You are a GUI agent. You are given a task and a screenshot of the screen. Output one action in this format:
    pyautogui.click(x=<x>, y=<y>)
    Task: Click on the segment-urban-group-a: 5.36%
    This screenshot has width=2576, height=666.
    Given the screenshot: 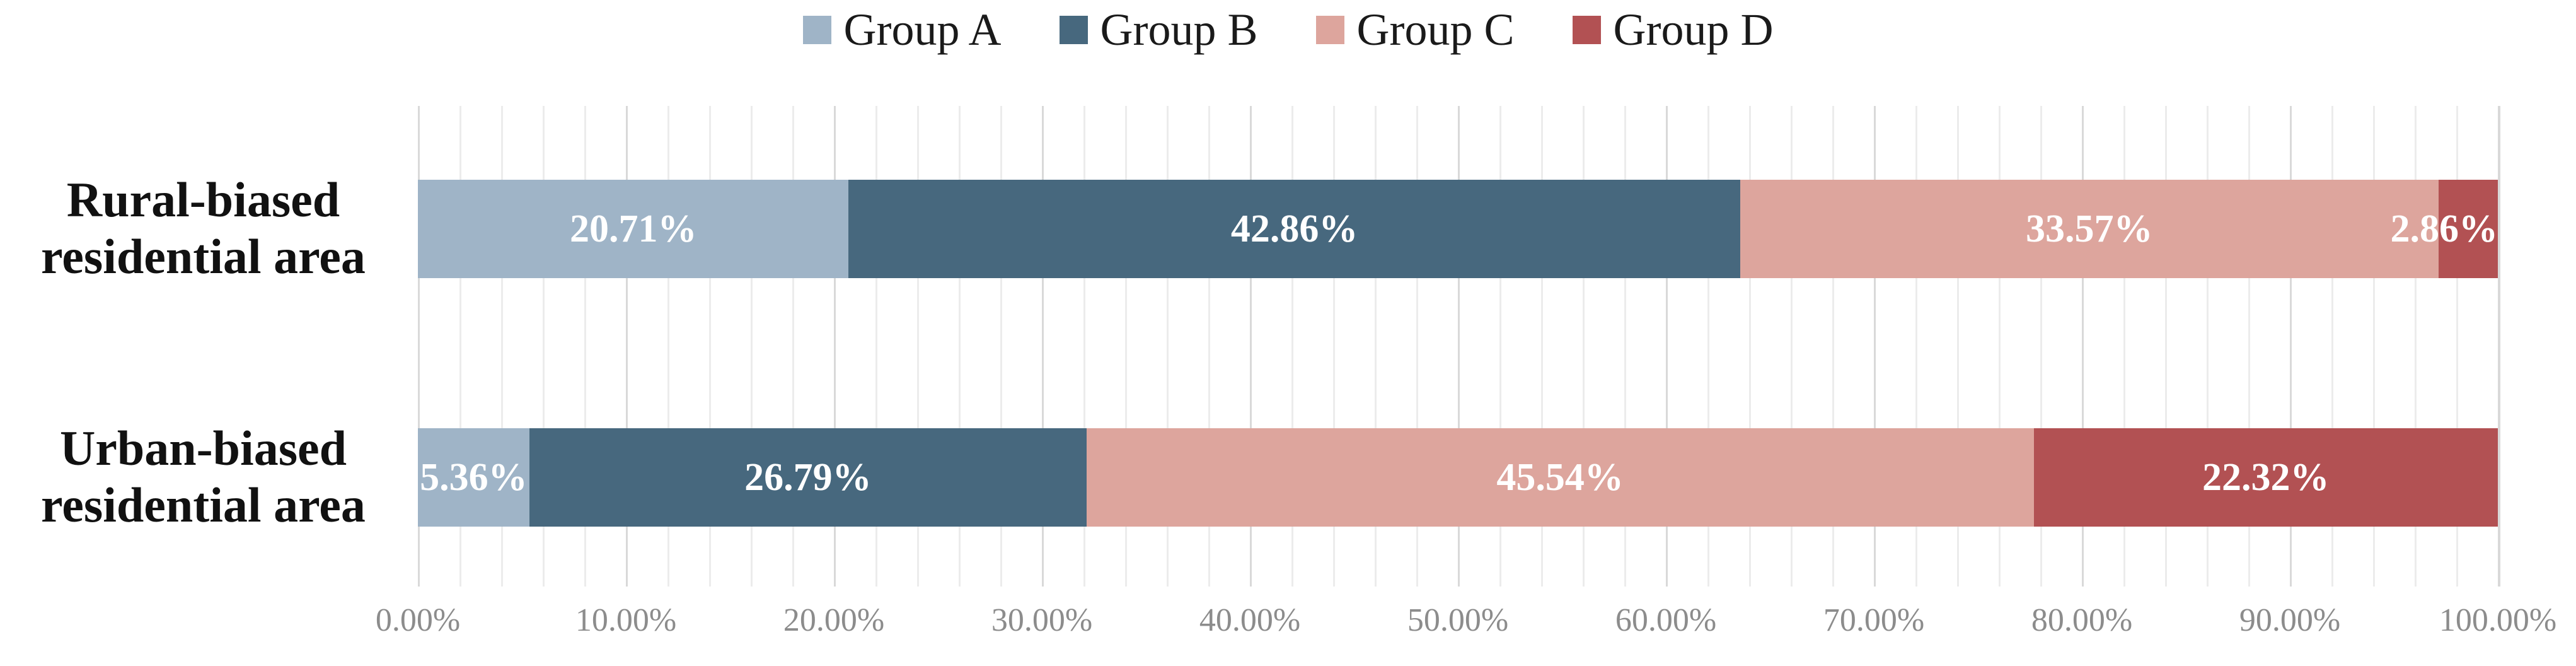 What is the action you would take?
    pyautogui.click(x=473, y=478)
    